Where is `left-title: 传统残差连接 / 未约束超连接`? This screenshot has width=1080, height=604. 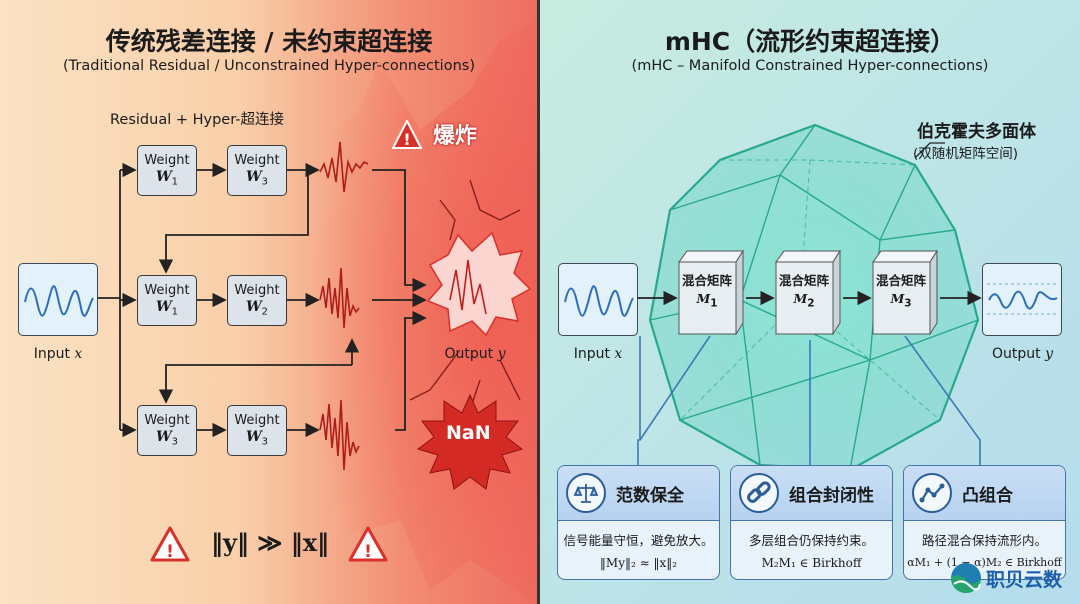 left-title: 传统残差连接 / 未约束超连接 is located at coordinates (269, 41).